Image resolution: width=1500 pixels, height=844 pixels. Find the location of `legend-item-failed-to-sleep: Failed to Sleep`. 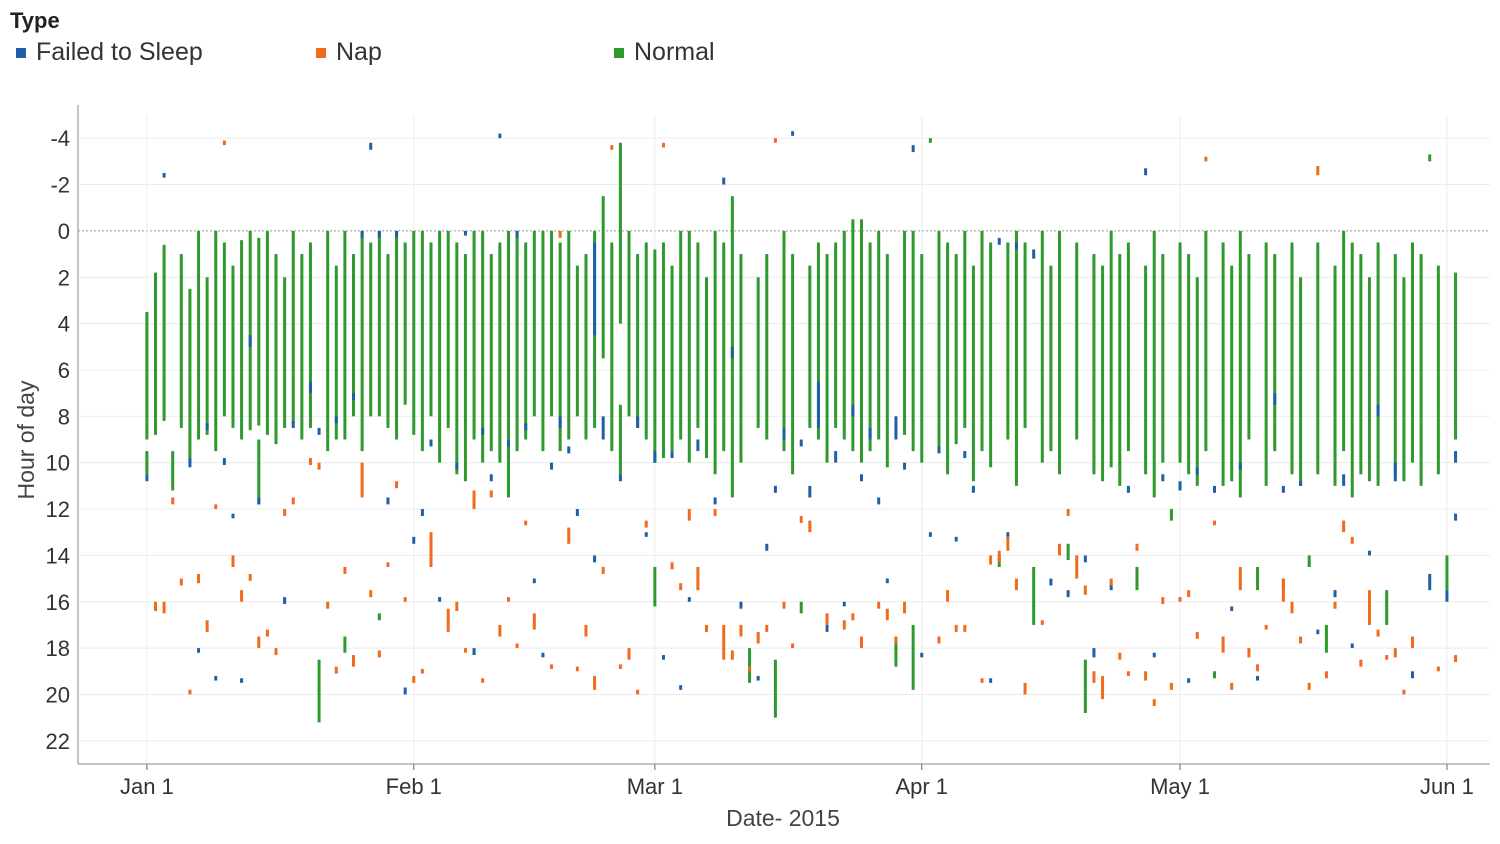

legend-item-failed-to-sleep: Failed to Sleep is located at coordinates (109, 52).